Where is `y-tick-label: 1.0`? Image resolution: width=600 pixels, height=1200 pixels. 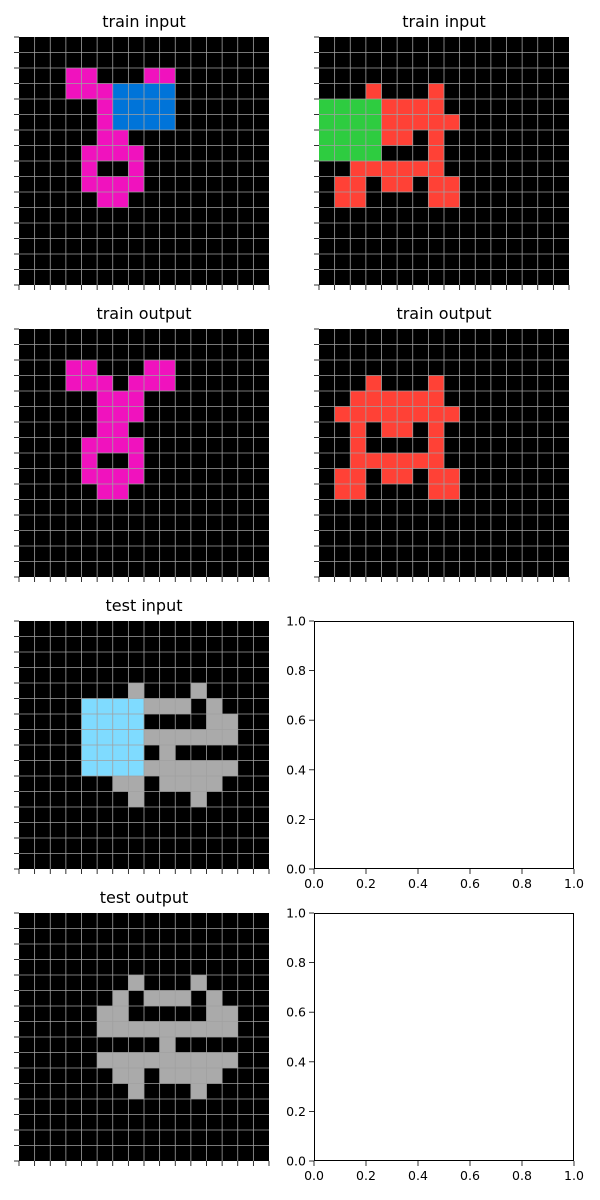 y-tick-label: 1.0 is located at coordinates (296, 913).